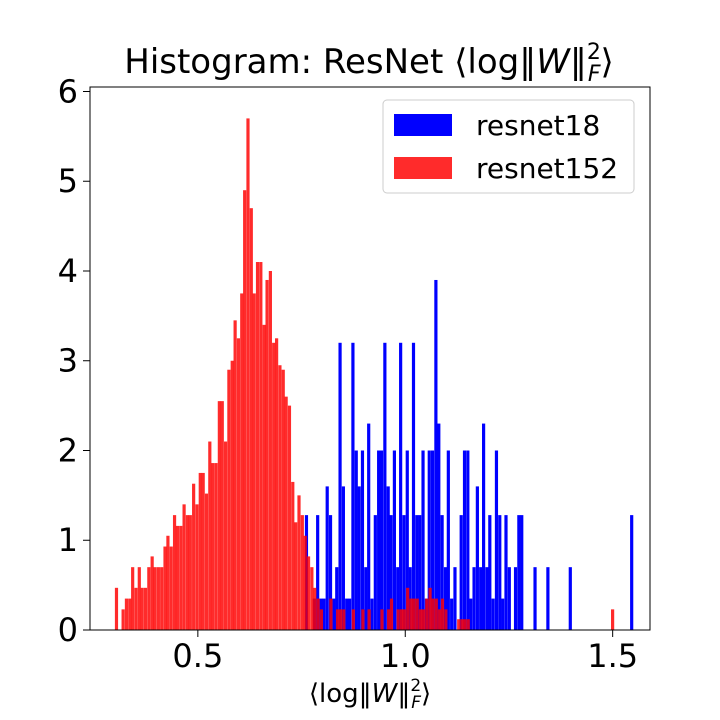  What do you see at coordinates (423, 125) in the screenshot?
I see `legend-swatch-resnet18` at bounding box center [423, 125].